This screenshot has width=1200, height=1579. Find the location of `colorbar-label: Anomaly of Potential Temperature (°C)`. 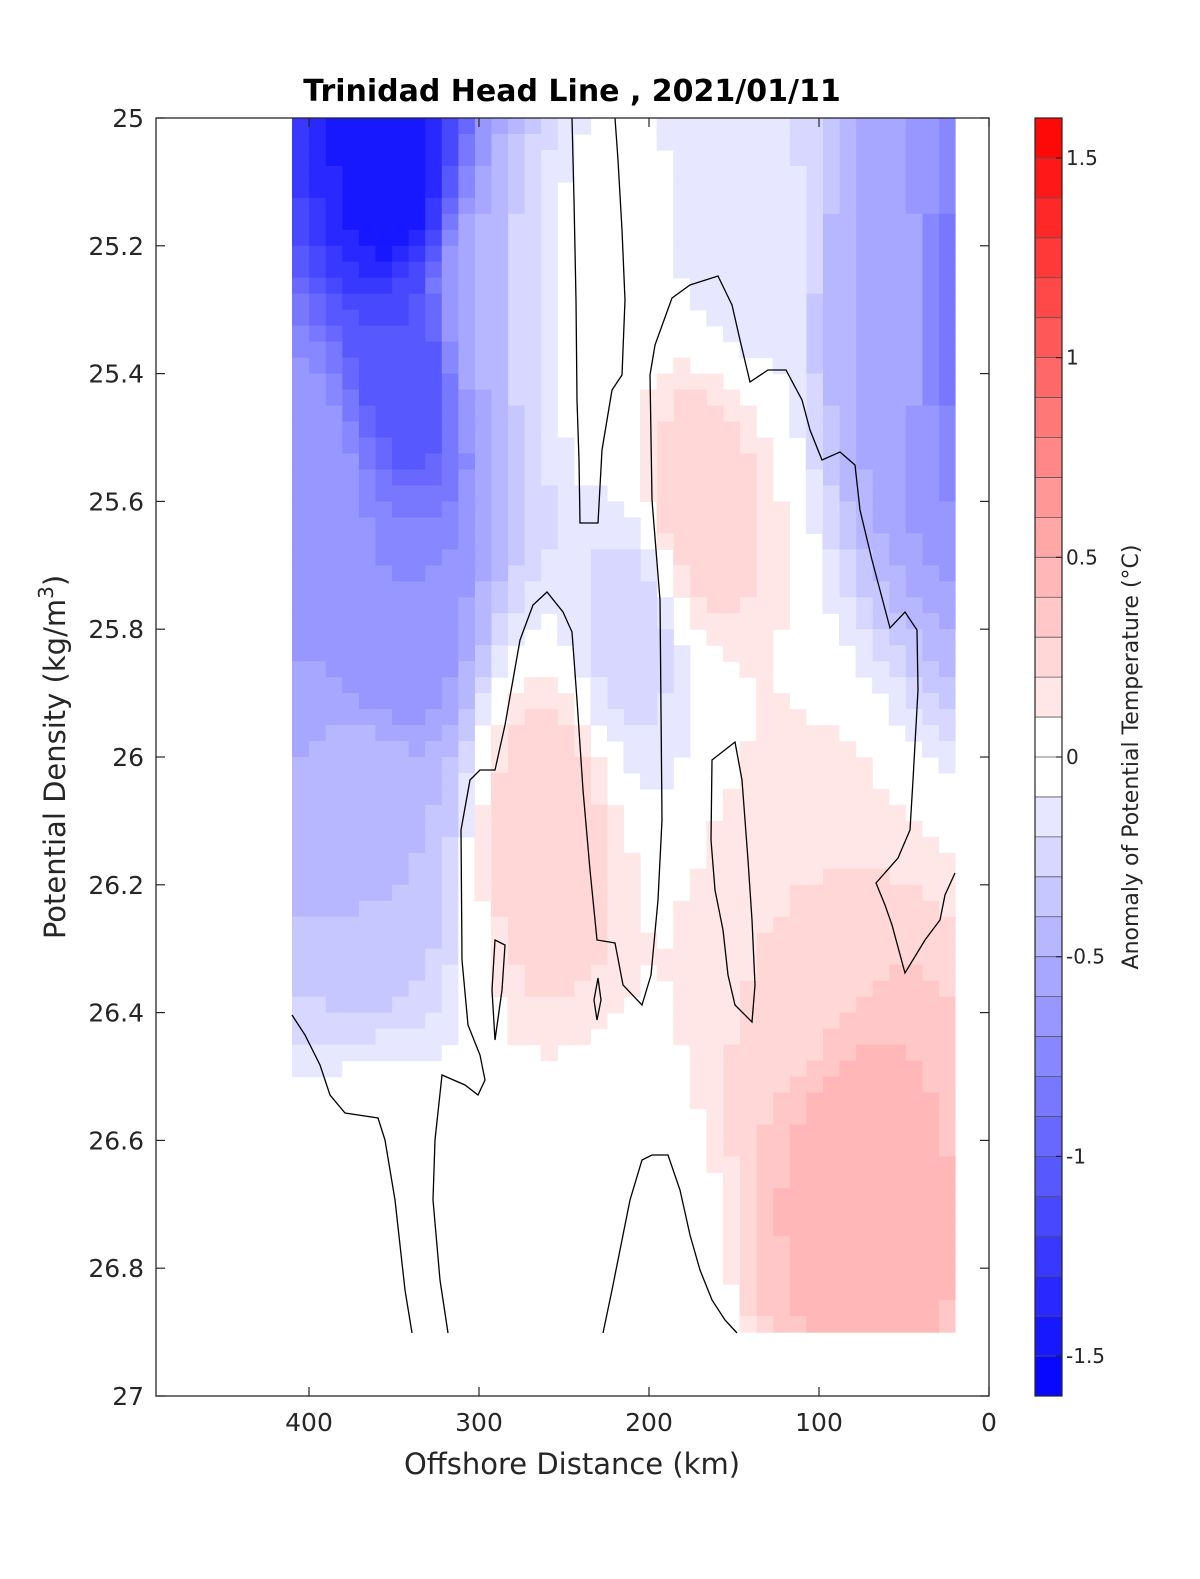

colorbar-label: Anomaly of Potential Temperature (°C) is located at coordinates (1131, 757).